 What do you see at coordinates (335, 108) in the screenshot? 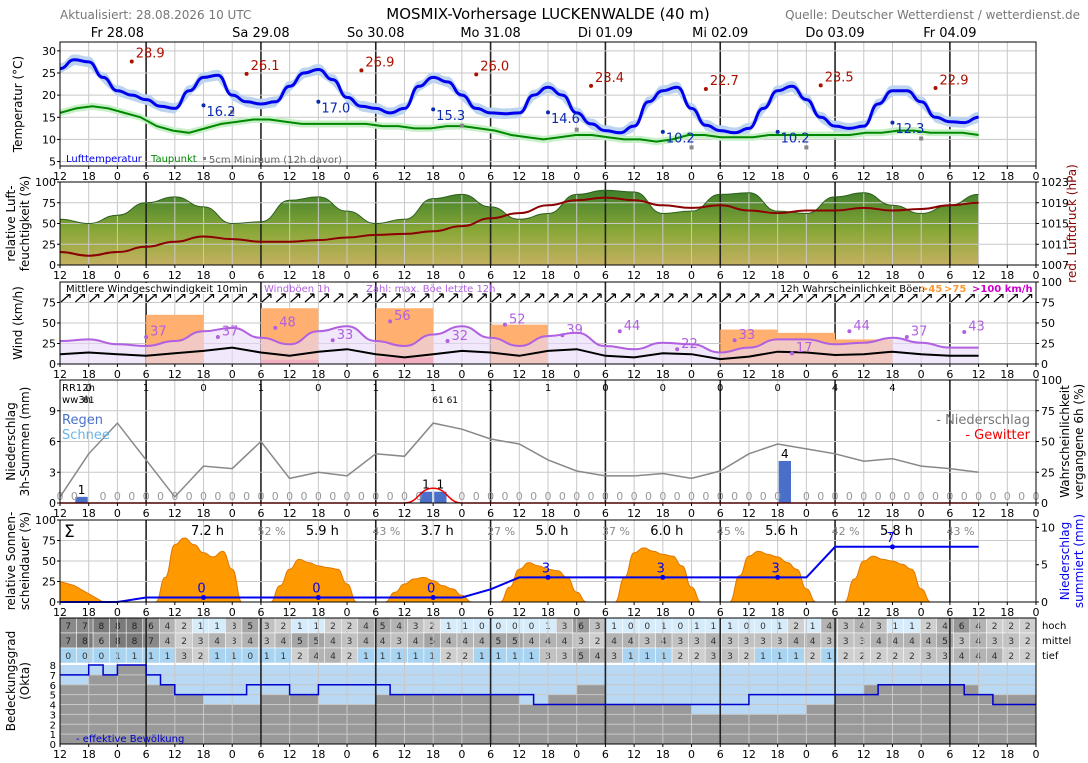
I see `min-temp-label: 17.0` at bounding box center [335, 108].